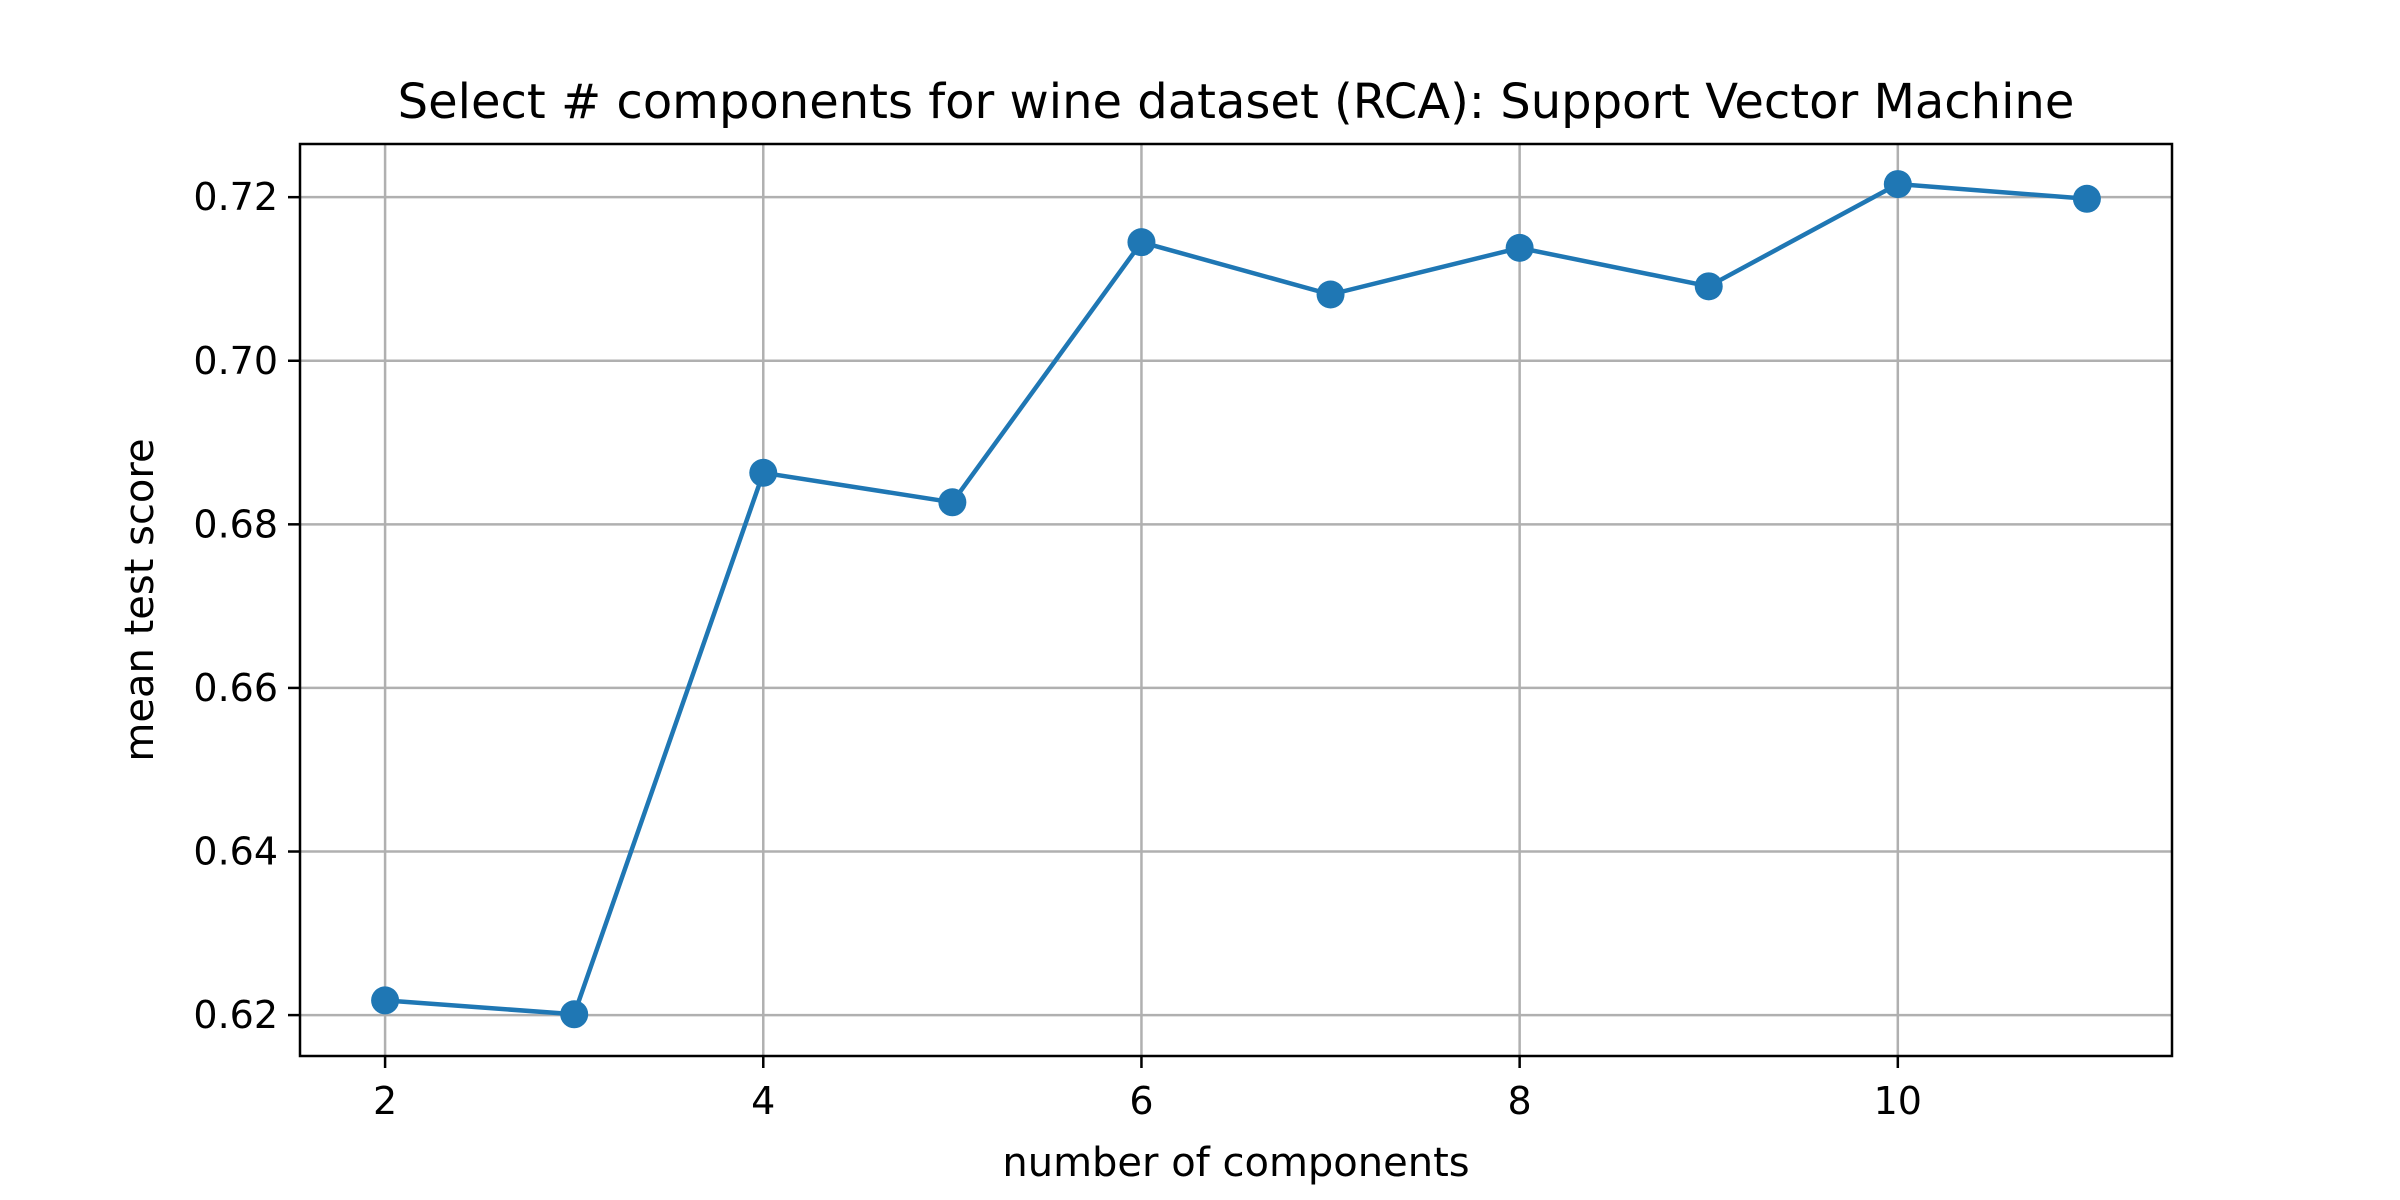 The height and width of the screenshot is (1200, 2400). Describe the element at coordinates (1235, 1163) in the screenshot. I see `x-axis-label: number of components` at that location.